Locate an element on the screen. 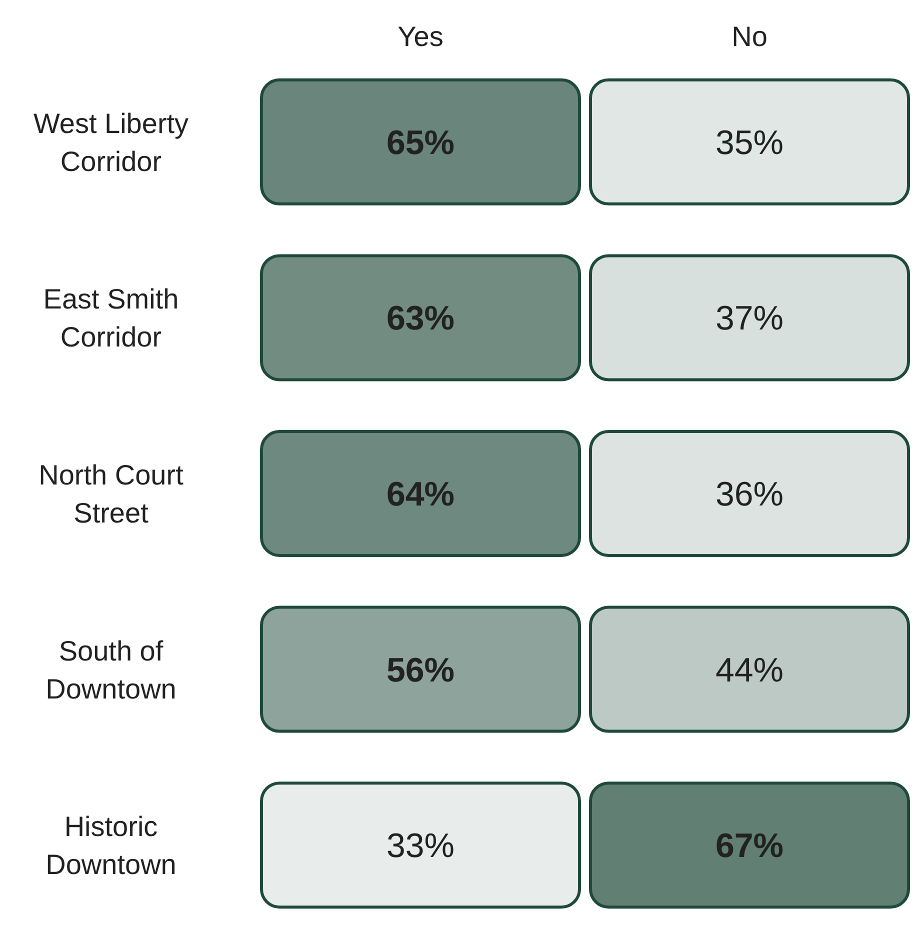 The width and height of the screenshot is (914, 933). y-tick-label: Historic Downtown is located at coordinates (111, 845).